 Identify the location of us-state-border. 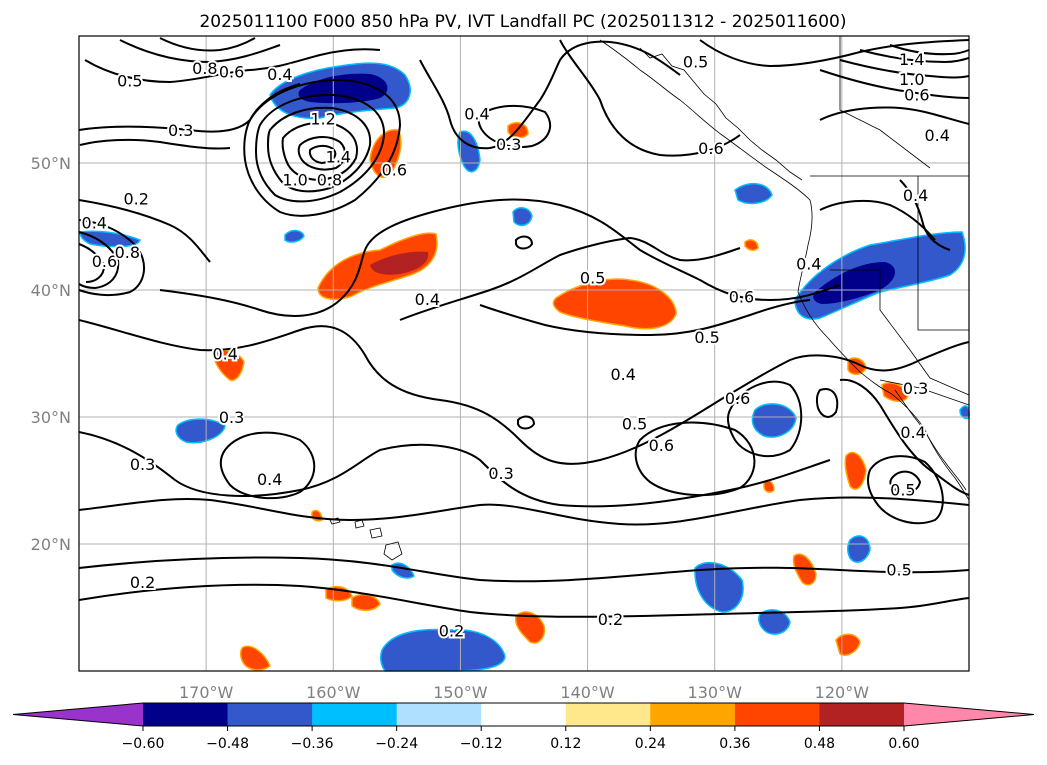
(900, 332).